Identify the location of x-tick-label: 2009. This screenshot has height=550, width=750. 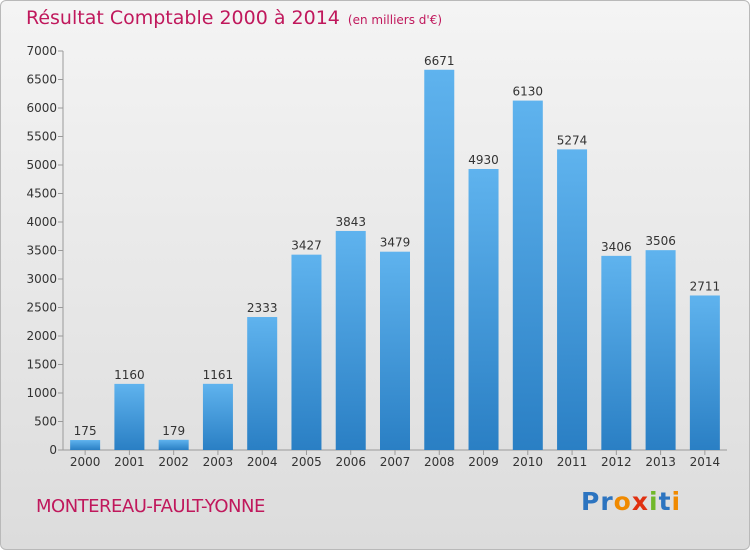
(483, 462).